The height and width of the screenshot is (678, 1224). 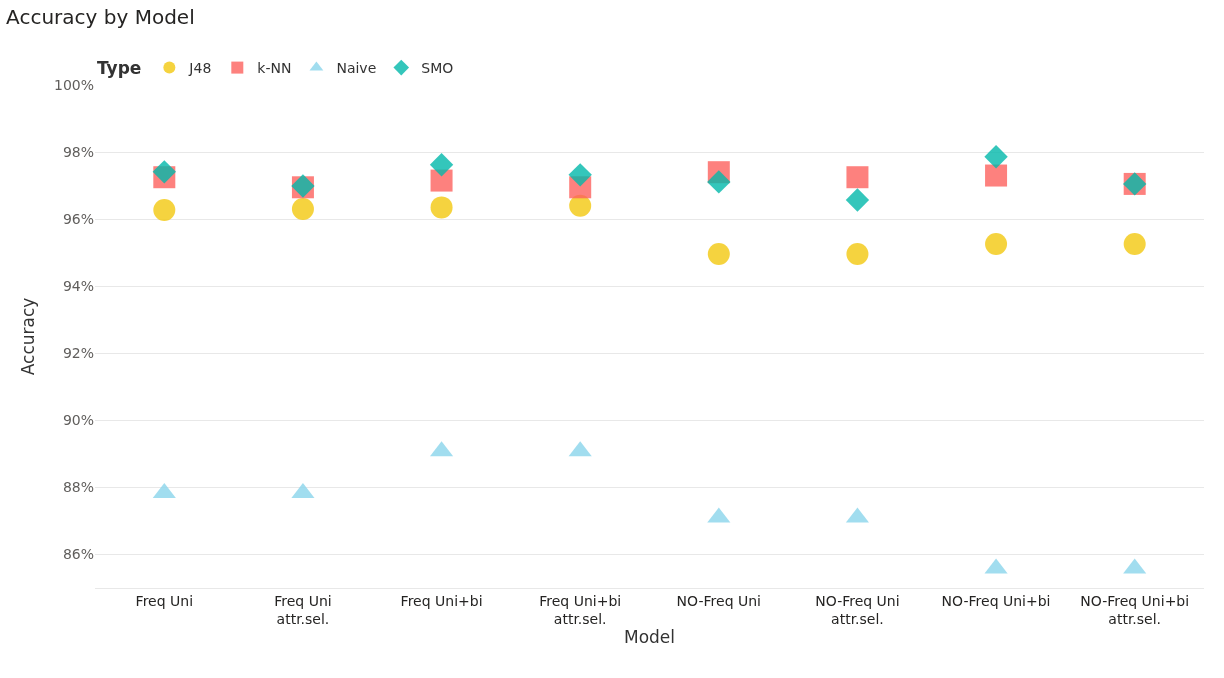 I want to click on legend-label: k-NN, so click(x=274, y=68).